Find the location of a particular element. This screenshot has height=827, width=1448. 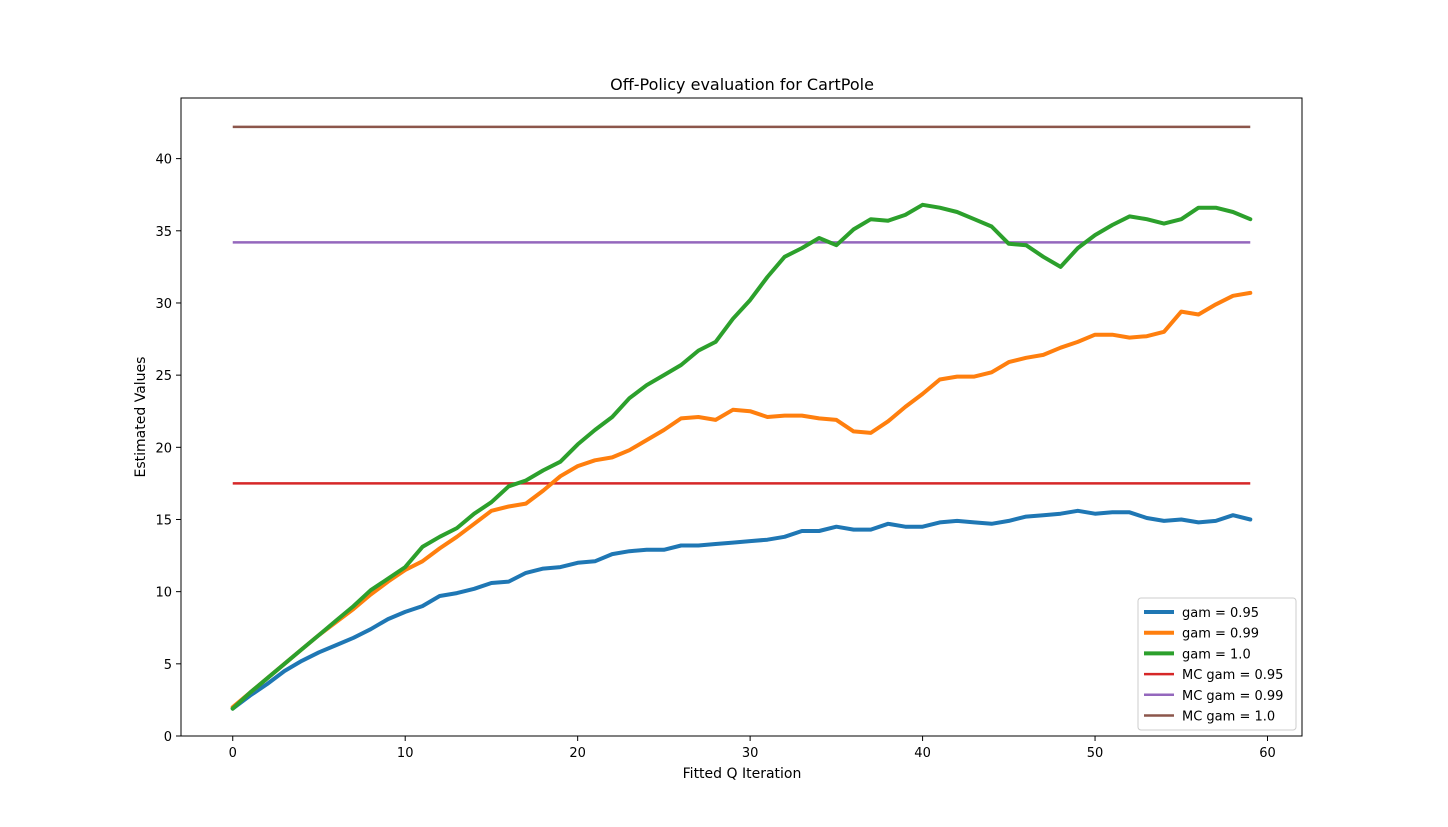

legend-label-2: gam = 1.0 is located at coordinates (1216, 654).